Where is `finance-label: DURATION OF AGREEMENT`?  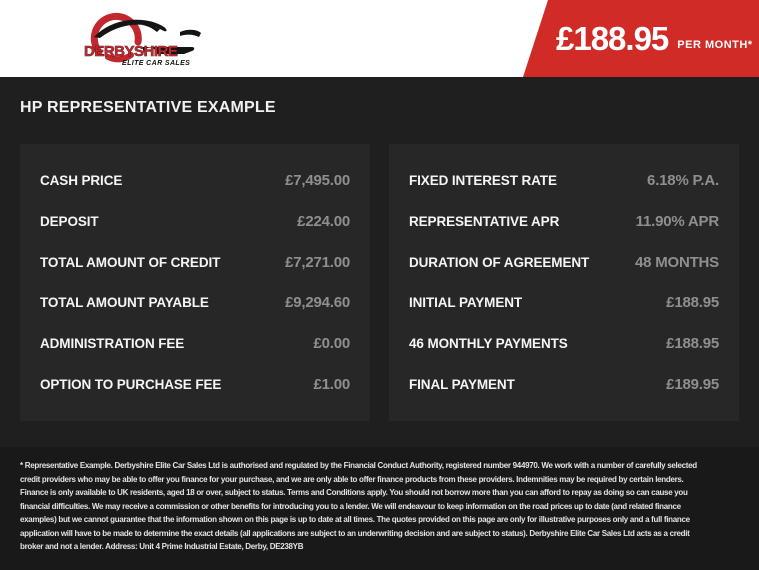
finance-label: DURATION OF AGREEMENT is located at coordinates (499, 262).